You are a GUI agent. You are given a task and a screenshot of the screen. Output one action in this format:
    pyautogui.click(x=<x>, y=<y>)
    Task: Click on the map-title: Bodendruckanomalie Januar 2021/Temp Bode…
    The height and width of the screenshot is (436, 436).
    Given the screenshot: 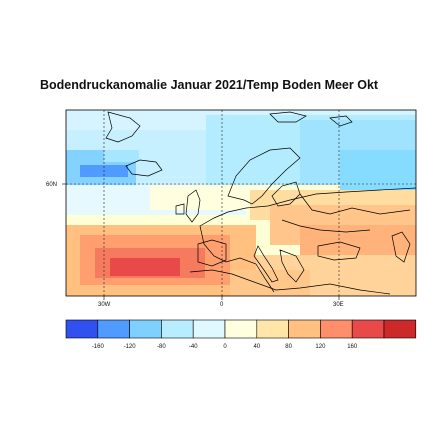 What is the action you would take?
    pyautogui.click(x=209, y=85)
    